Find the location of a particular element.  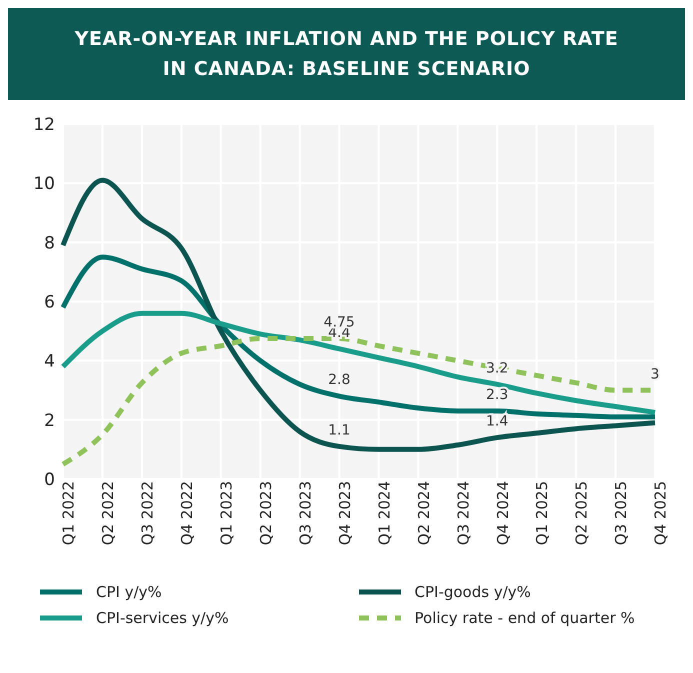

y-tick-label: 2 is located at coordinates (49, 420).